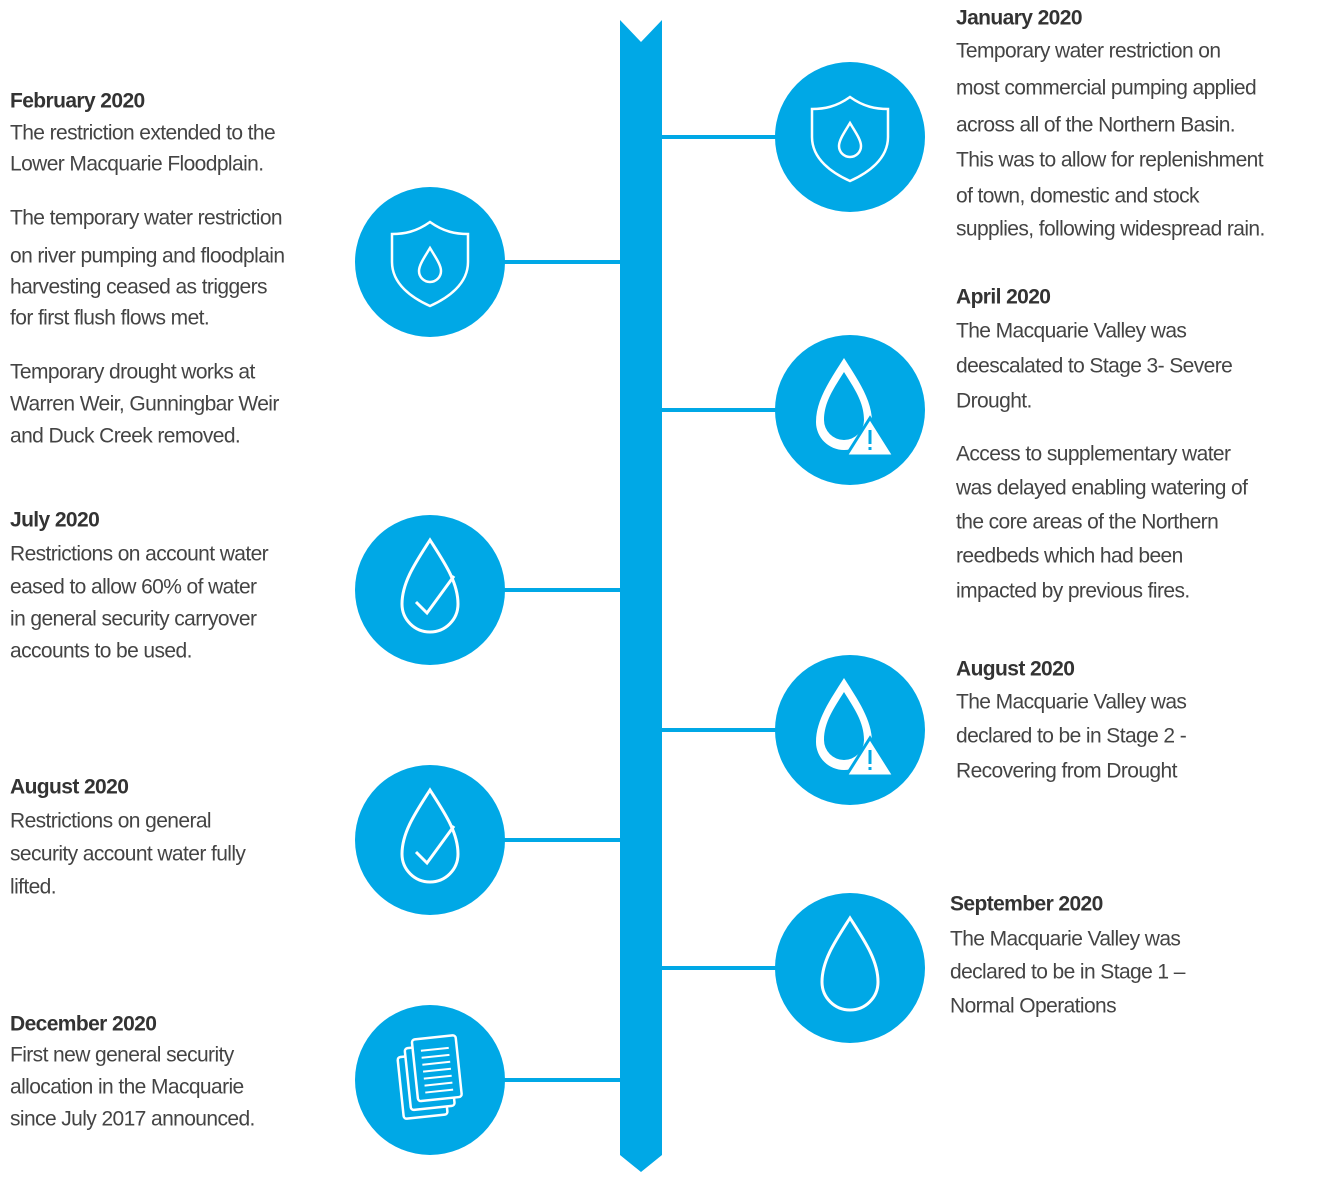 The image size is (1320, 1199). I want to click on event-text: in general security carryover, so click(133, 619).